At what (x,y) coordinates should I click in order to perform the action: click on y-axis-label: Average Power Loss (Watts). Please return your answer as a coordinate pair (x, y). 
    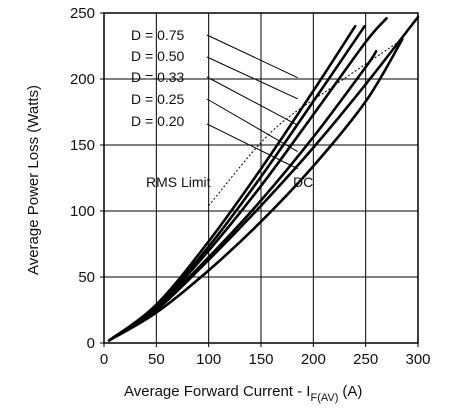
    Looking at the image, I should click on (33, 180).